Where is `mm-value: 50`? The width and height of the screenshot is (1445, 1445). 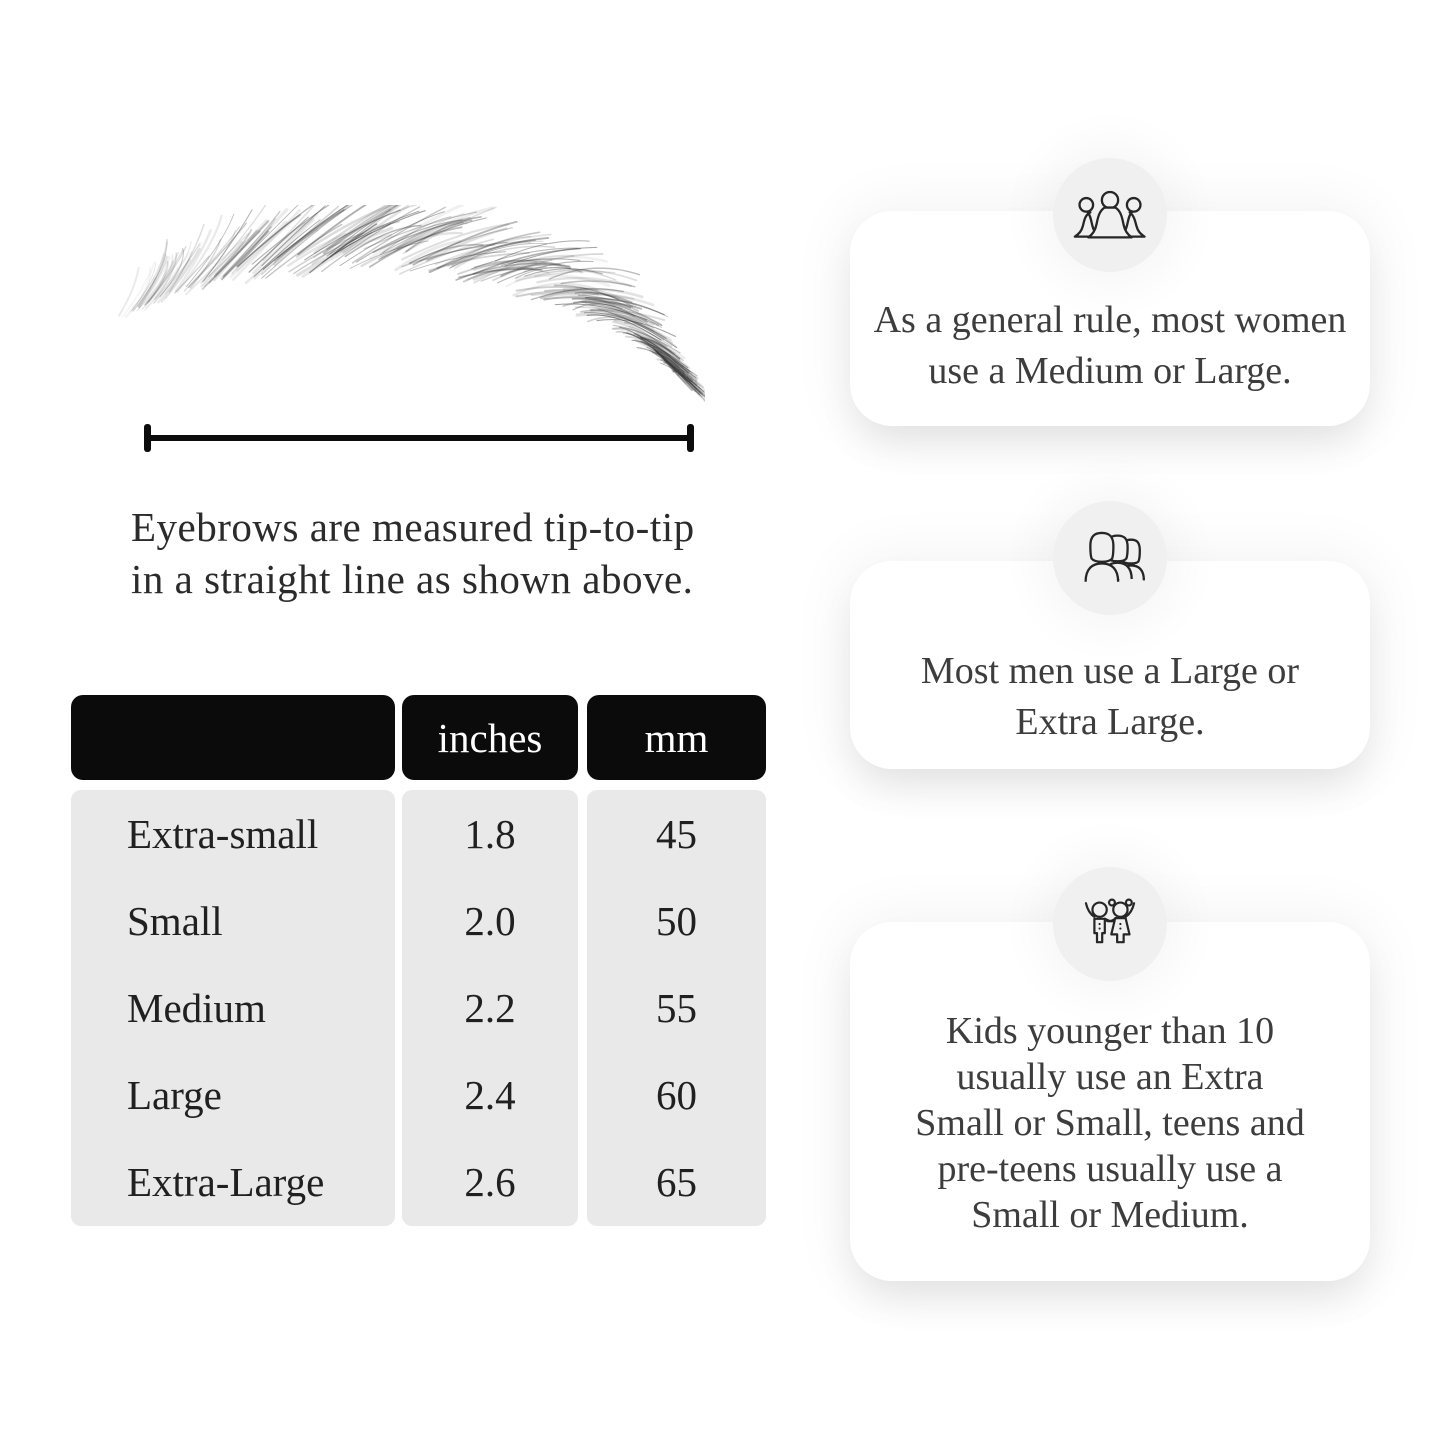 mm-value: 50 is located at coordinates (676, 920).